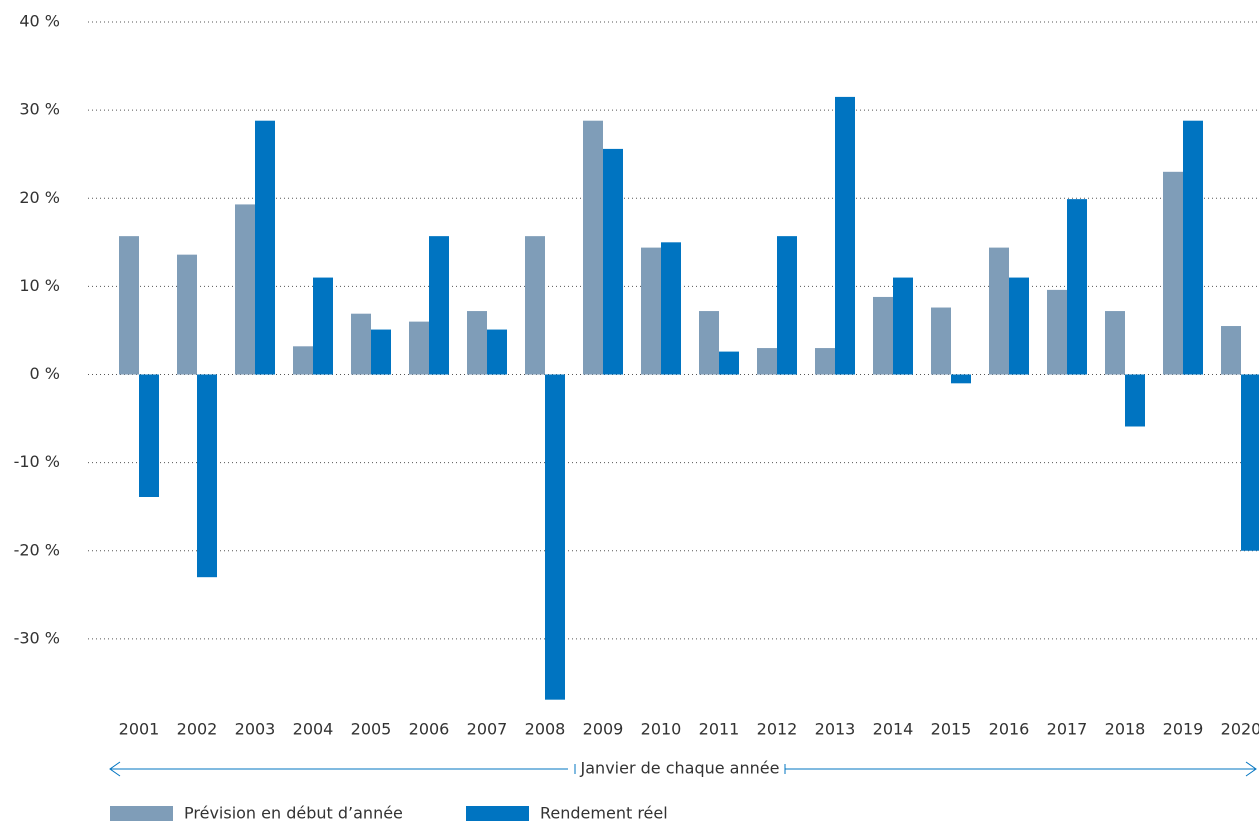 Image resolution: width=1259 pixels, height=823 pixels. Describe the element at coordinates (777, 729) in the screenshot. I see `x-tick-label: 2012` at that location.